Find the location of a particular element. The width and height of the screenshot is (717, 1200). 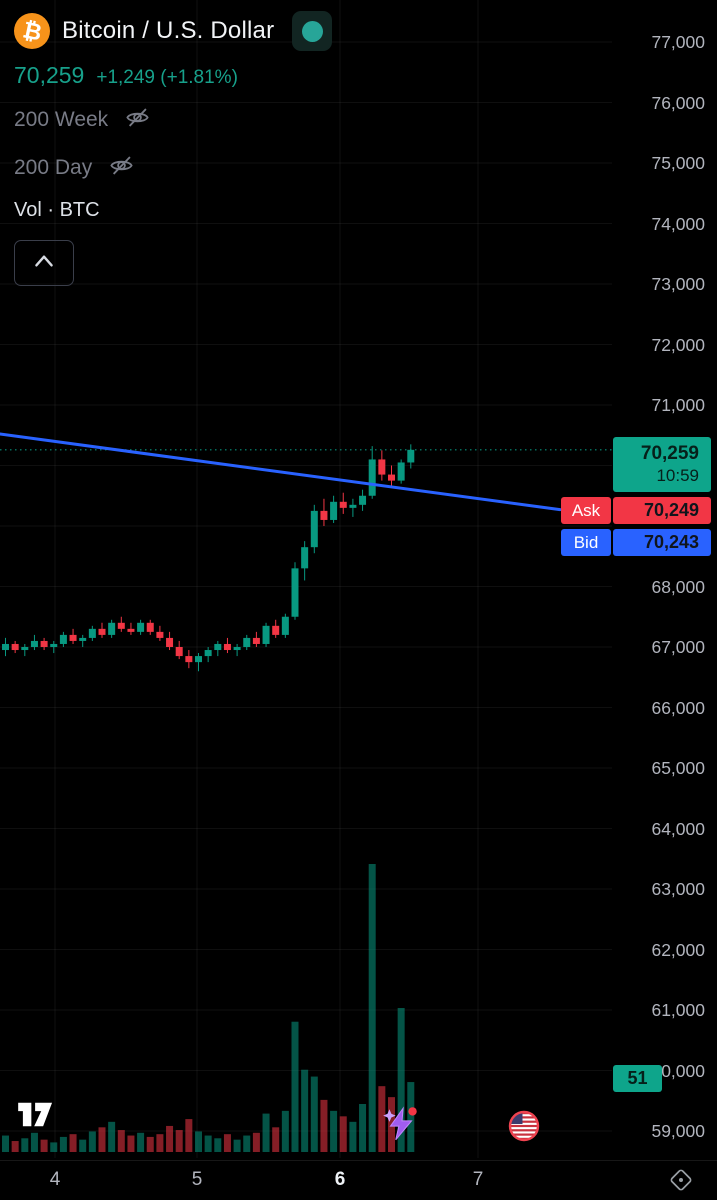

price-tick: 66,000 is located at coordinates (678, 707).